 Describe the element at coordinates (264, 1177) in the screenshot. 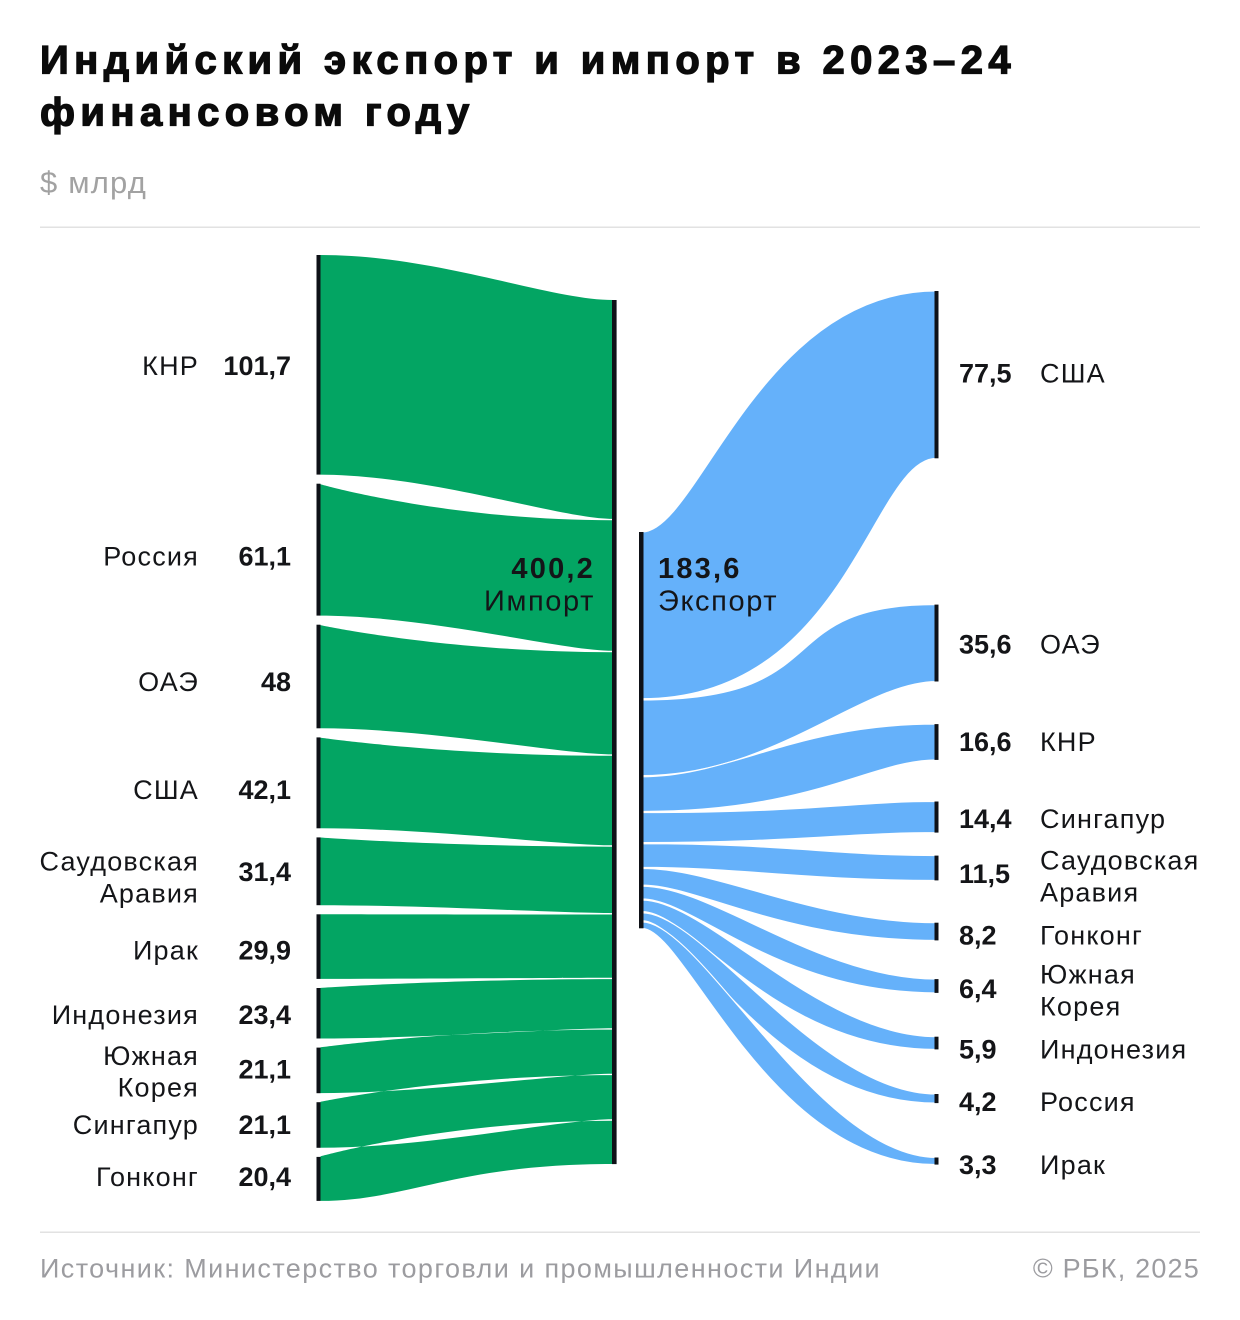

I see `svg-text: 20,4` at that location.